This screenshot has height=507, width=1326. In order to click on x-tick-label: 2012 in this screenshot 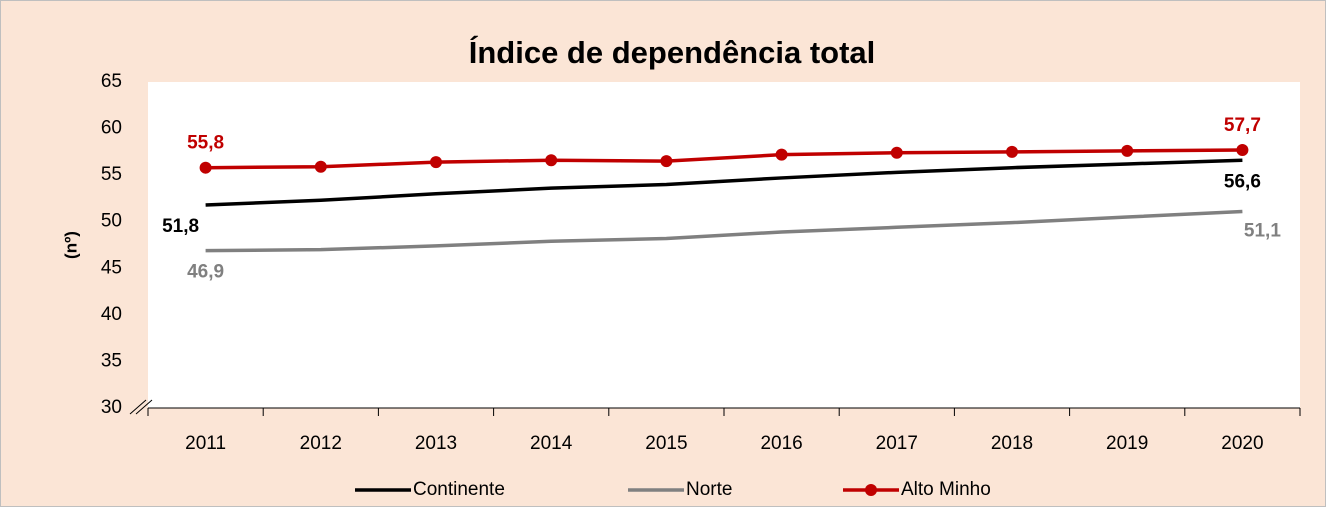, I will do `click(321, 443)`.